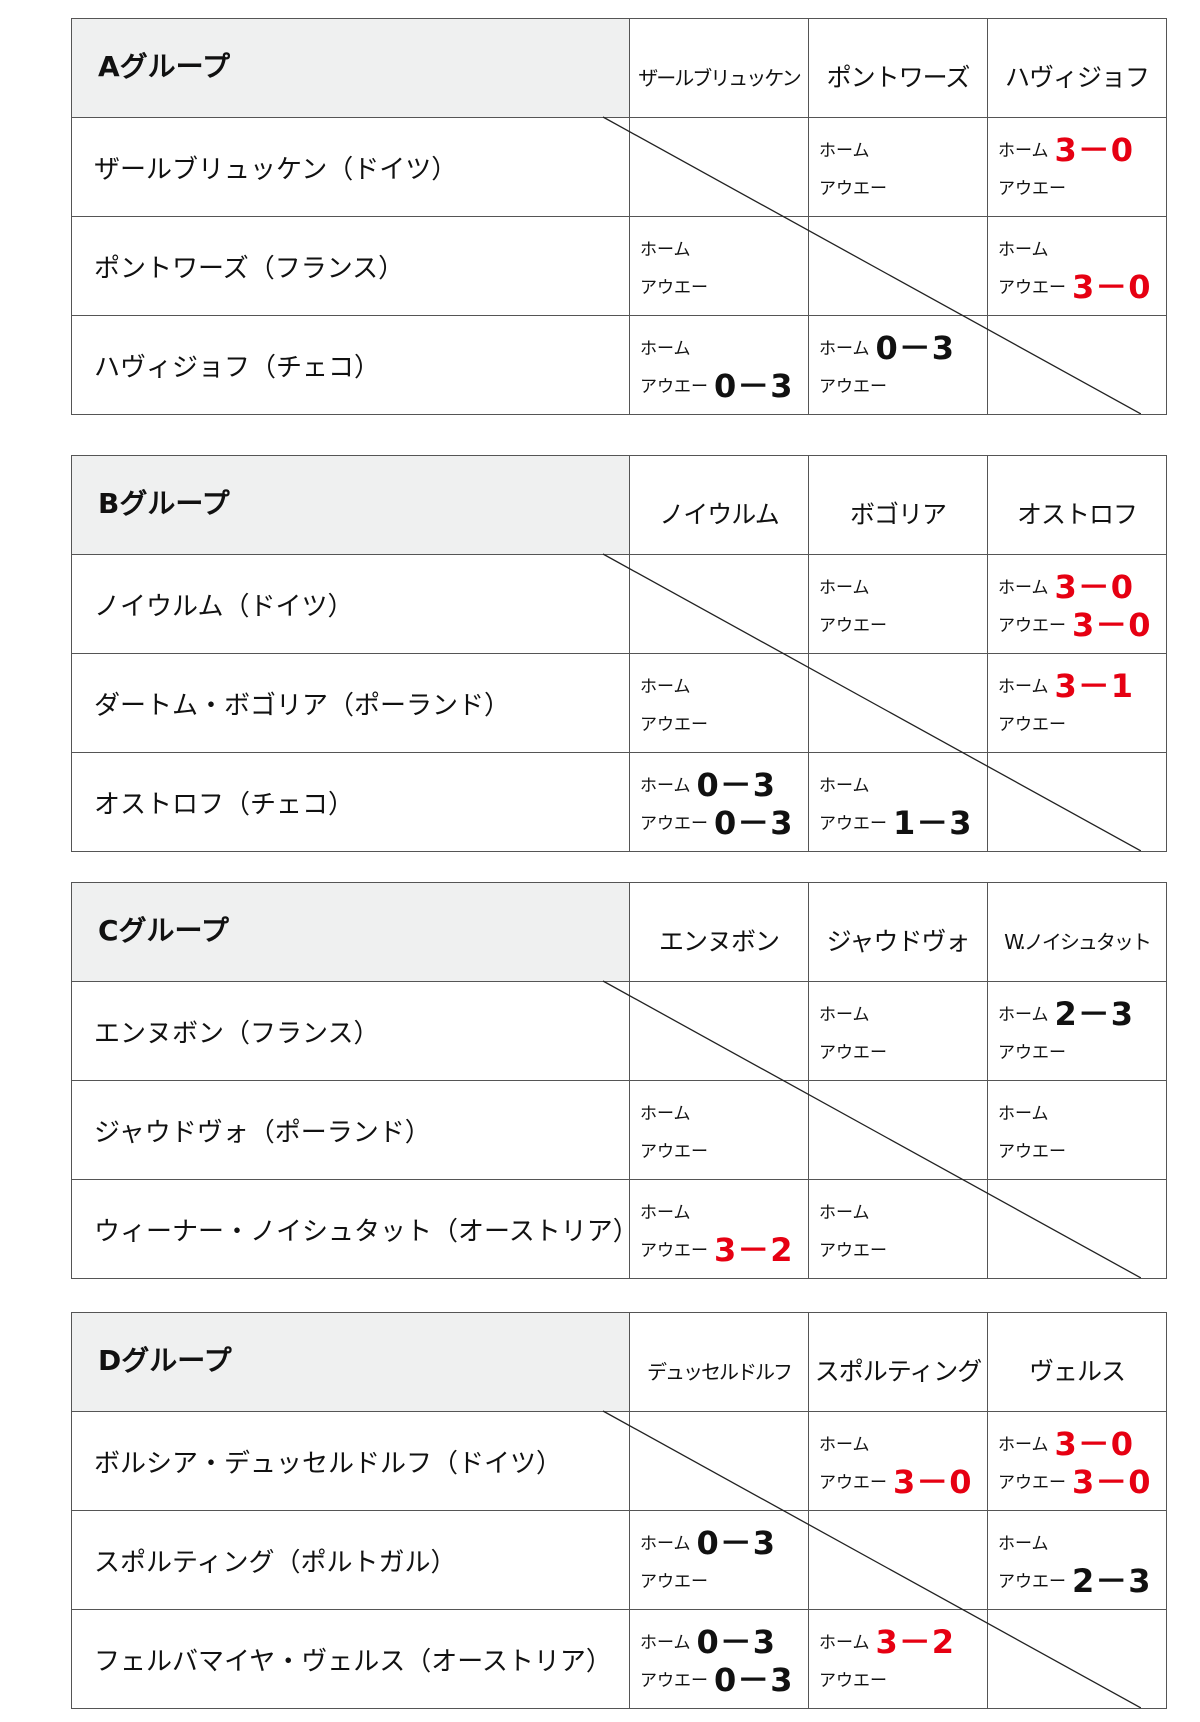 The width and height of the screenshot is (1200, 1722). I want to click on column-header: ボゴリア, so click(898, 505).